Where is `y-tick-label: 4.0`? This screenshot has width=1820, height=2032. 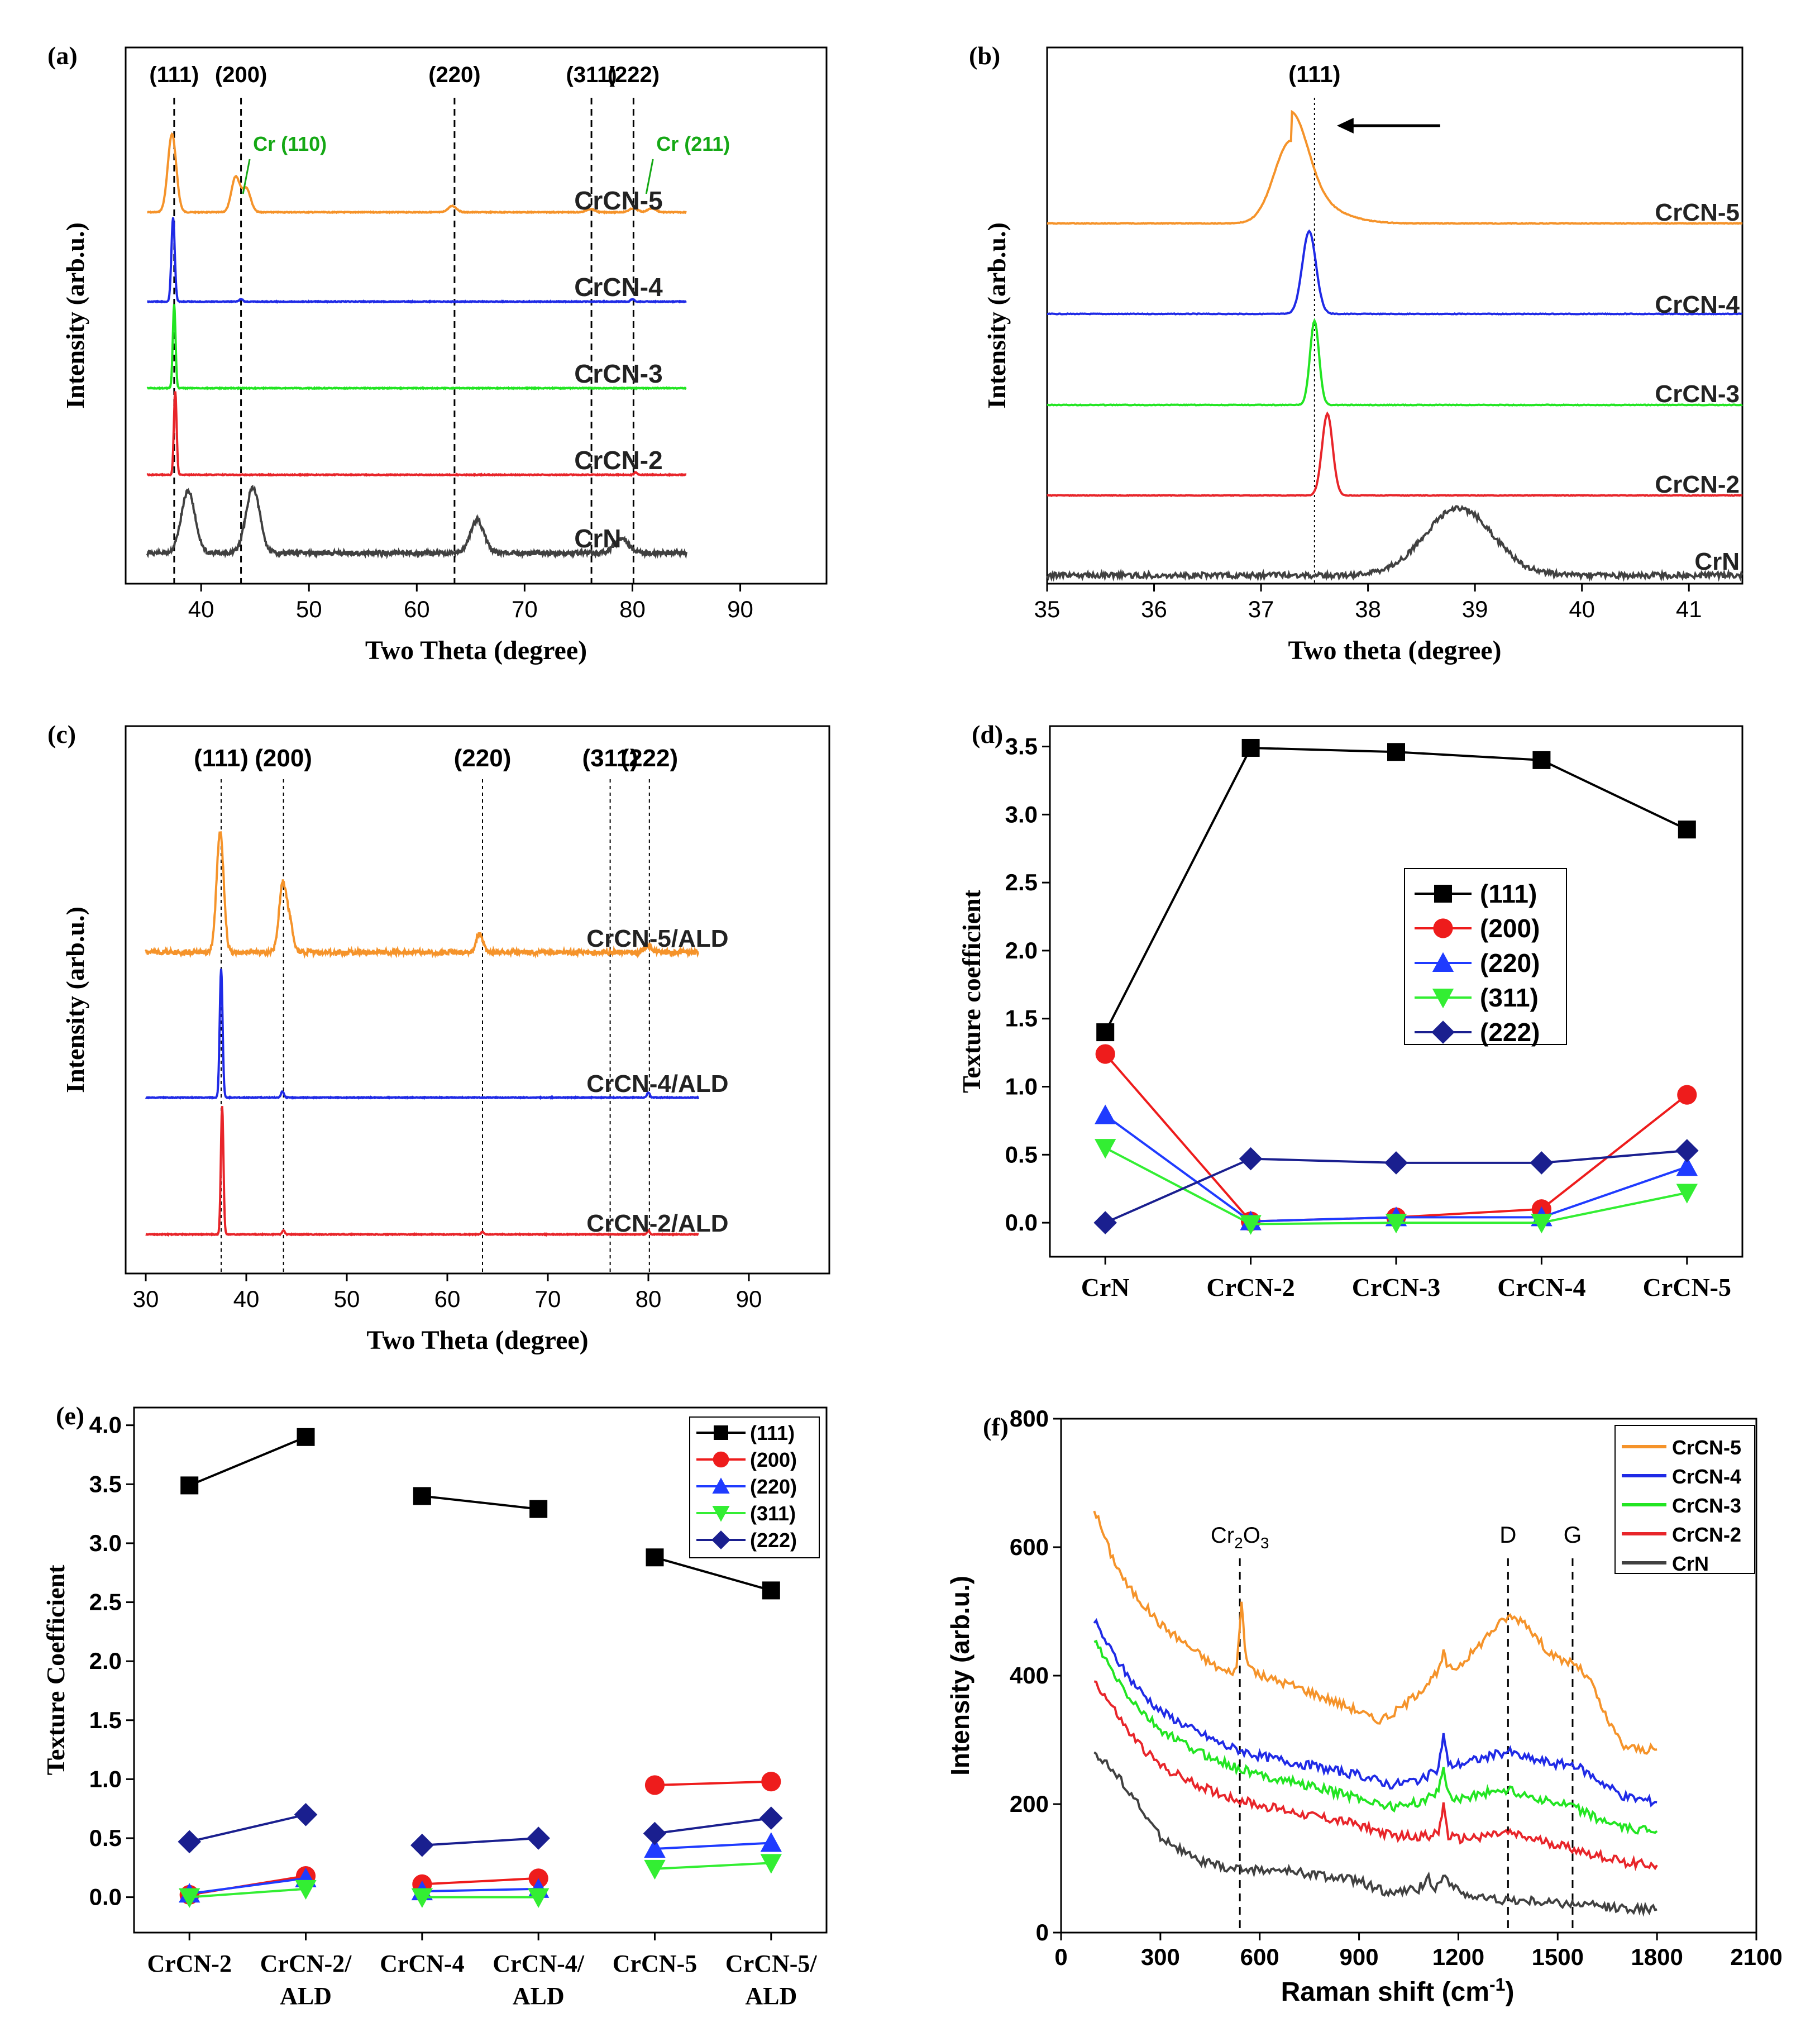 y-tick-label: 4.0 is located at coordinates (106, 1425).